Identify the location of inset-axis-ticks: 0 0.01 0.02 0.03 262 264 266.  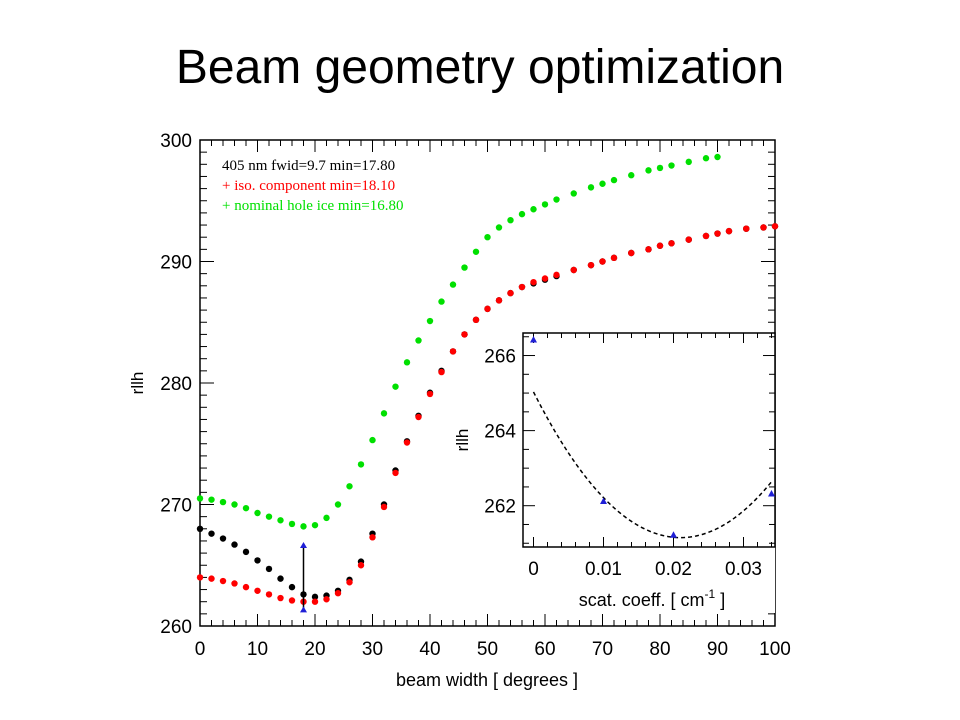
(629, 456).